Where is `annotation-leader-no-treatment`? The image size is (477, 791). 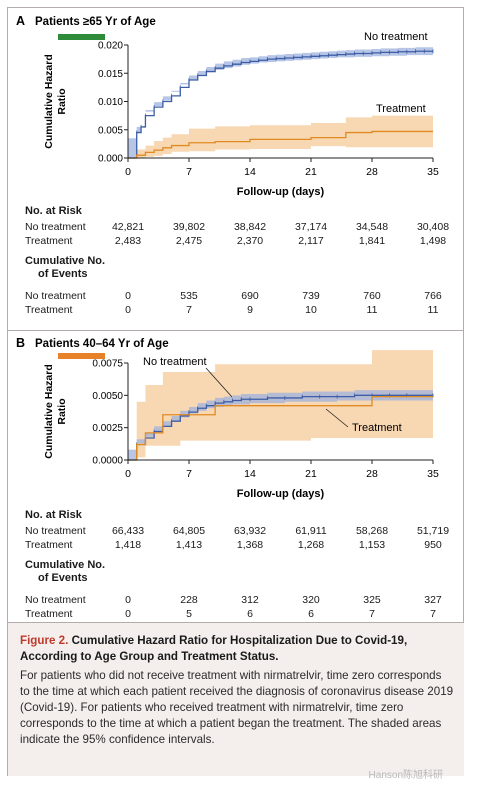
annotation-leader-no-treatment is located at coordinates (219, 382).